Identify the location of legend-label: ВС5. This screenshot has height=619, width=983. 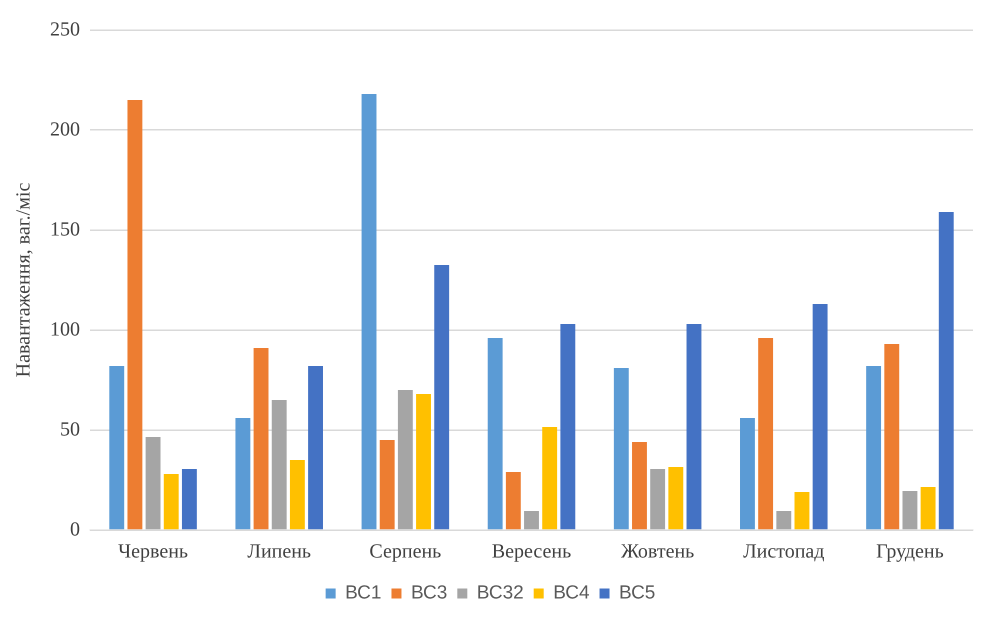
(637, 593).